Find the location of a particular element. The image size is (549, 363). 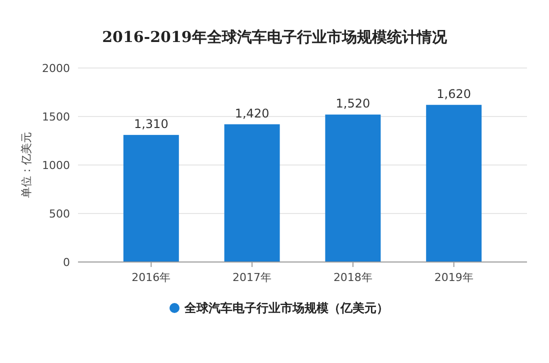

chart-title: 2016-2019年全球汽车电子行业市场规模统计情况 is located at coordinates (275, 37).